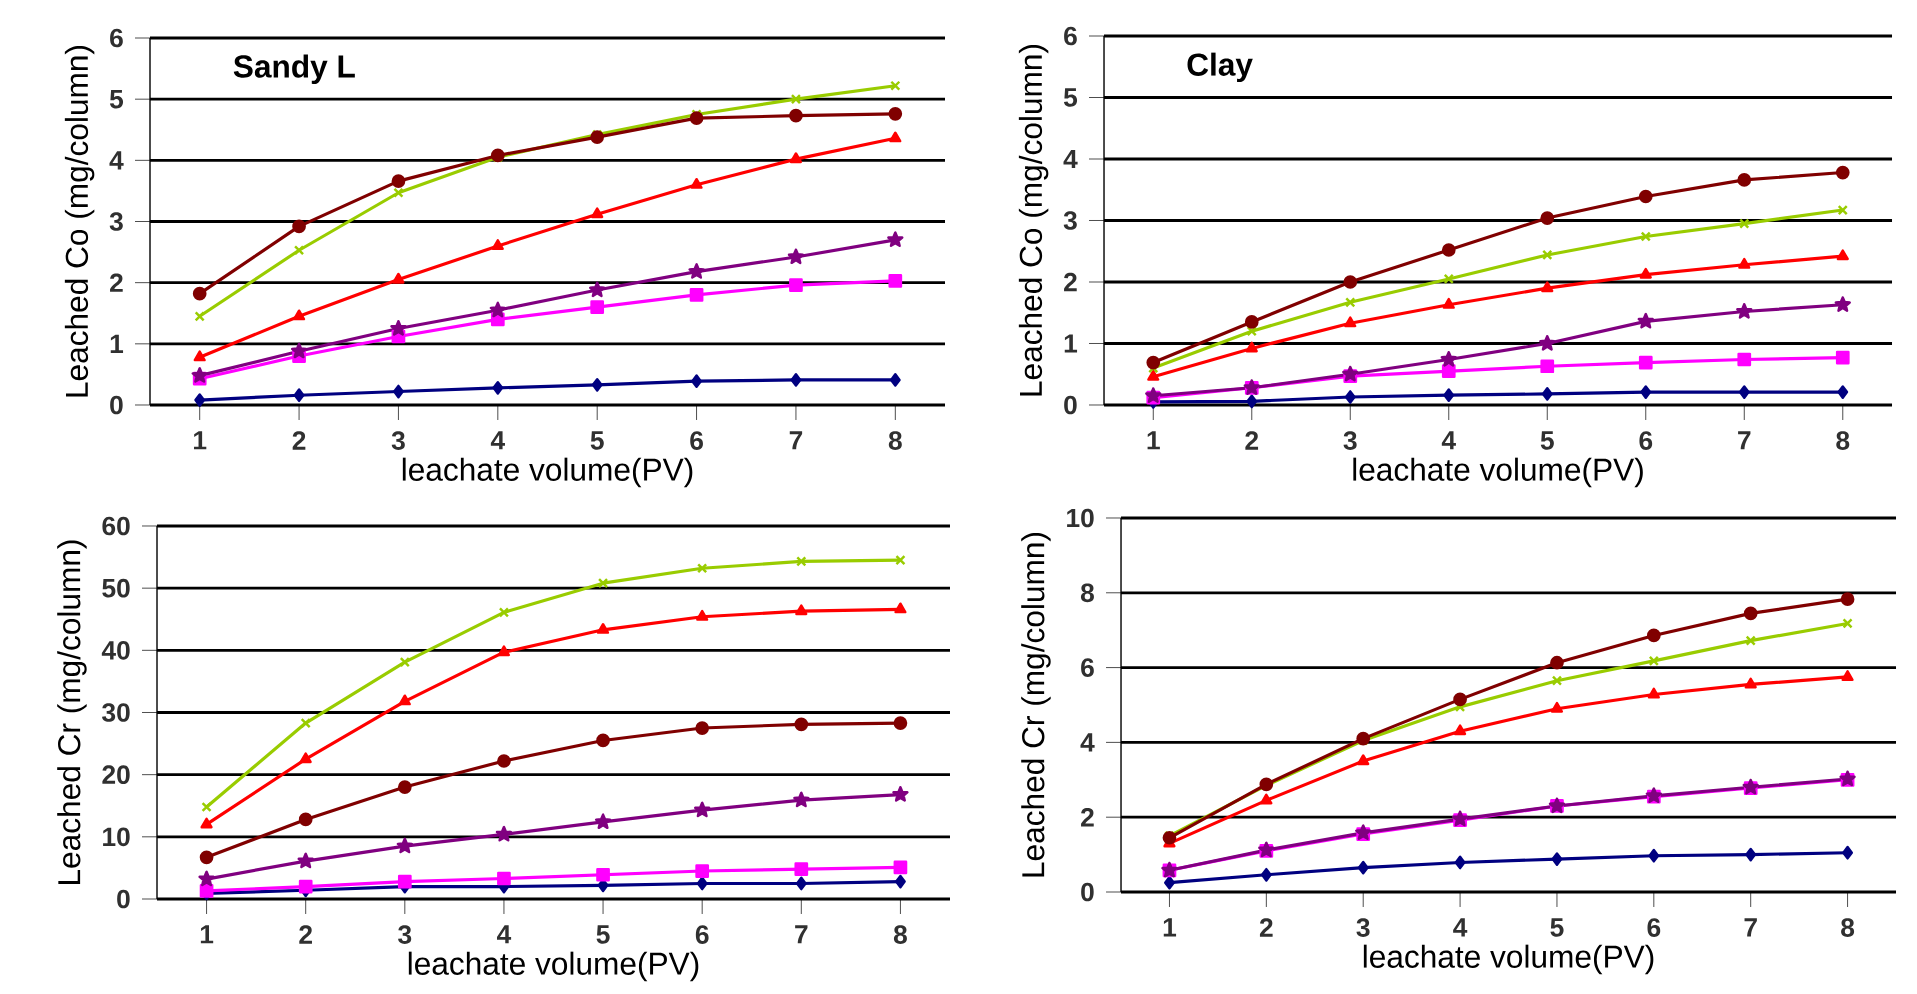 Image resolution: width=1917 pixels, height=994 pixels. What do you see at coordinates (116, 526) in the screenshot?
I see `y-tick-label: 60` at bounding box center [116, 526].